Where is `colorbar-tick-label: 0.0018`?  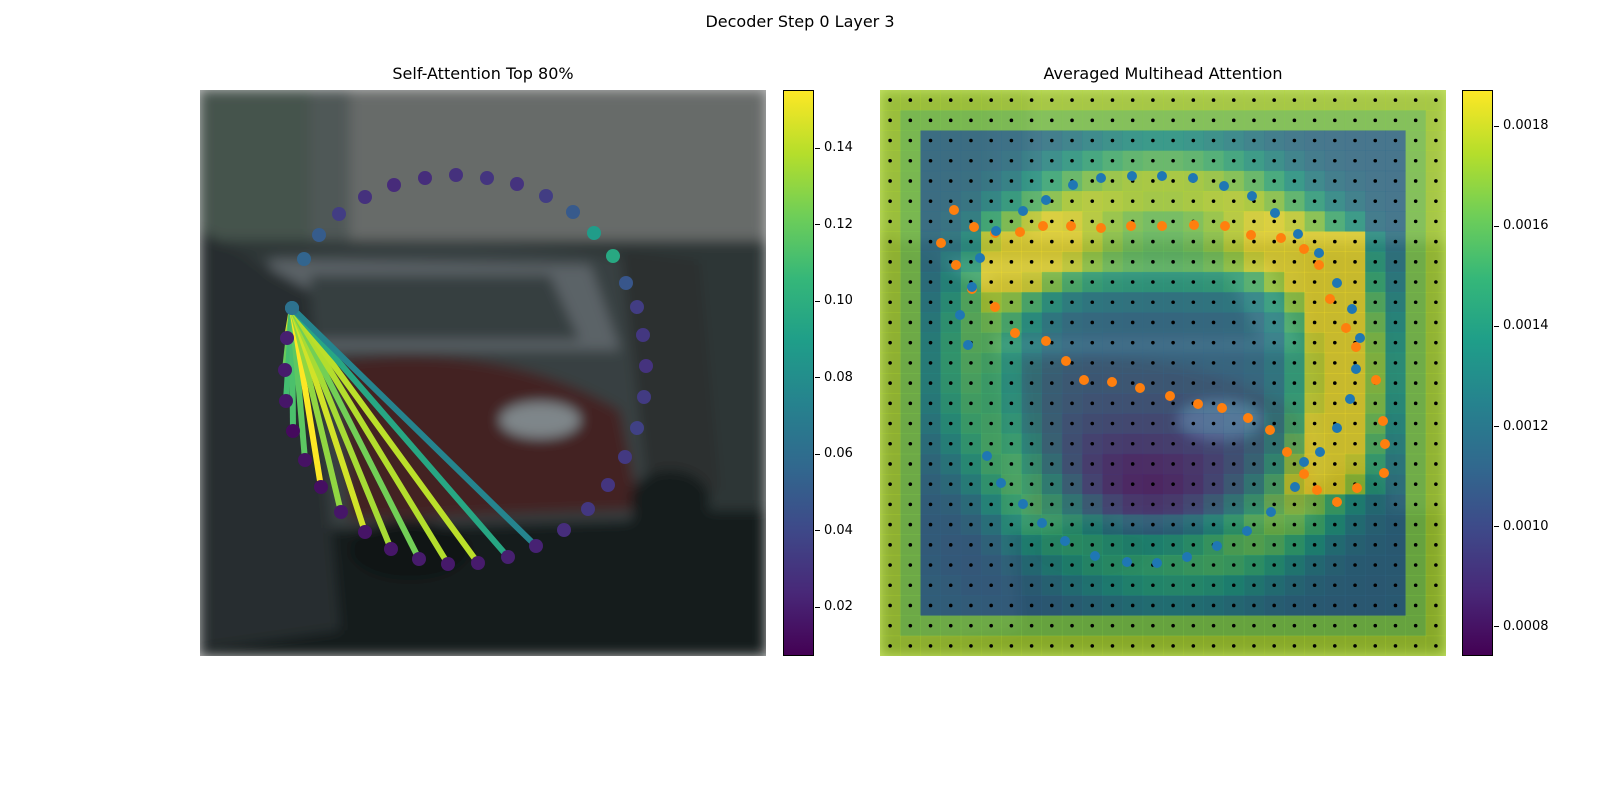 colorbar-tick-label: 0.0018 is located at coordinates (1526, 126).